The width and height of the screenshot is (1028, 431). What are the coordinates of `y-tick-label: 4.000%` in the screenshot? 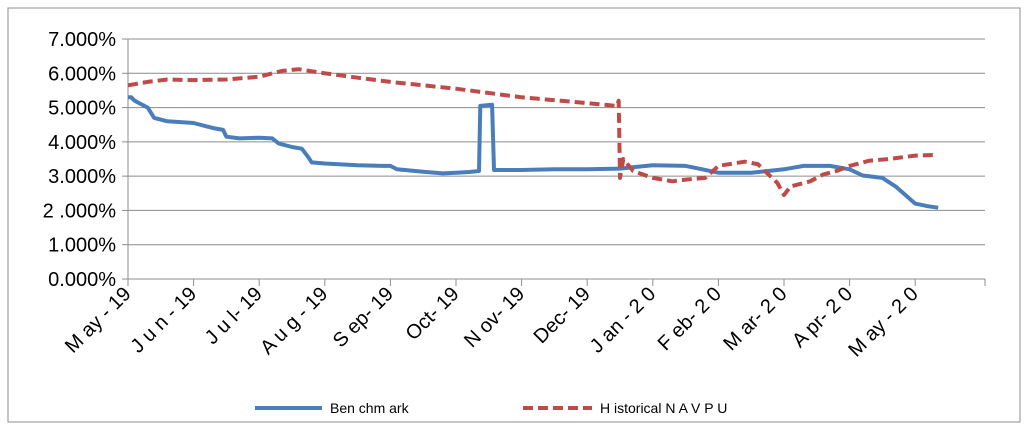 It's located at (82, 143).